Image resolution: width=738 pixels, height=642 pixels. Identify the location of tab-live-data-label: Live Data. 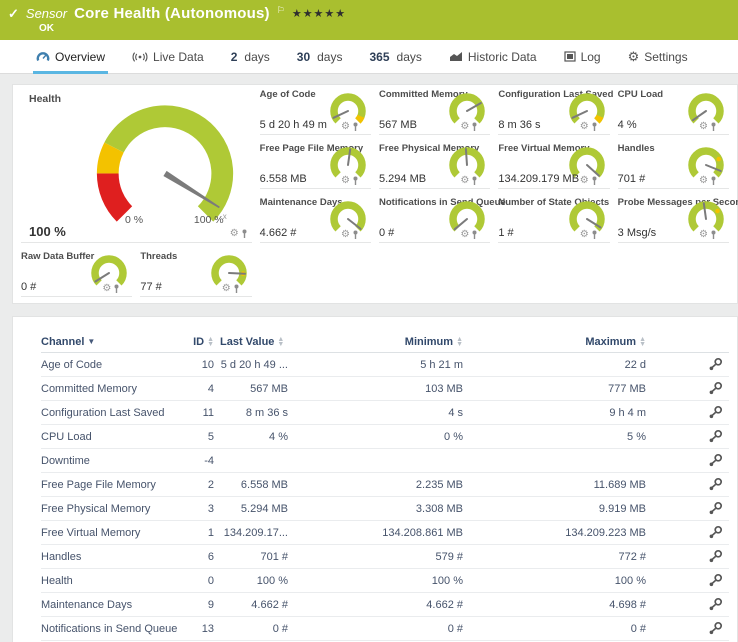
(178, 56).